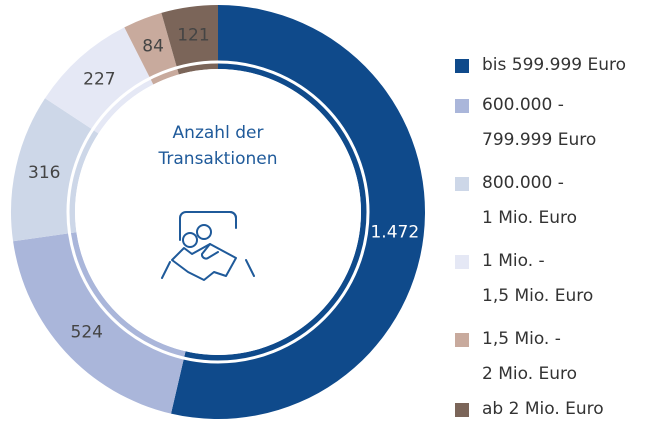  I want to click on legend-item: 600.000 - 799.999 Euro, so click(525, 123).